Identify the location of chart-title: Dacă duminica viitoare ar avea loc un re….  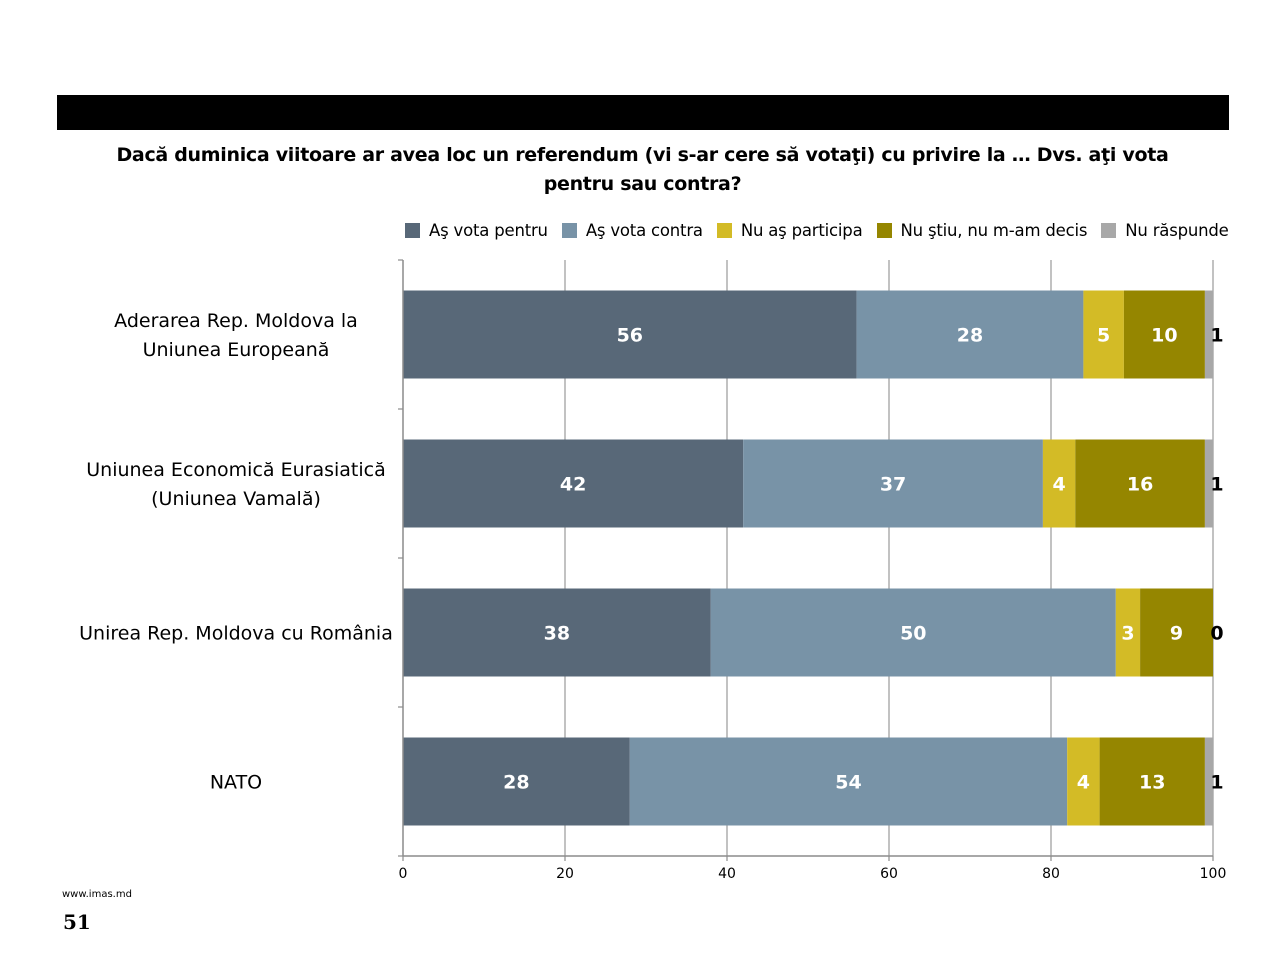
(642, 170).